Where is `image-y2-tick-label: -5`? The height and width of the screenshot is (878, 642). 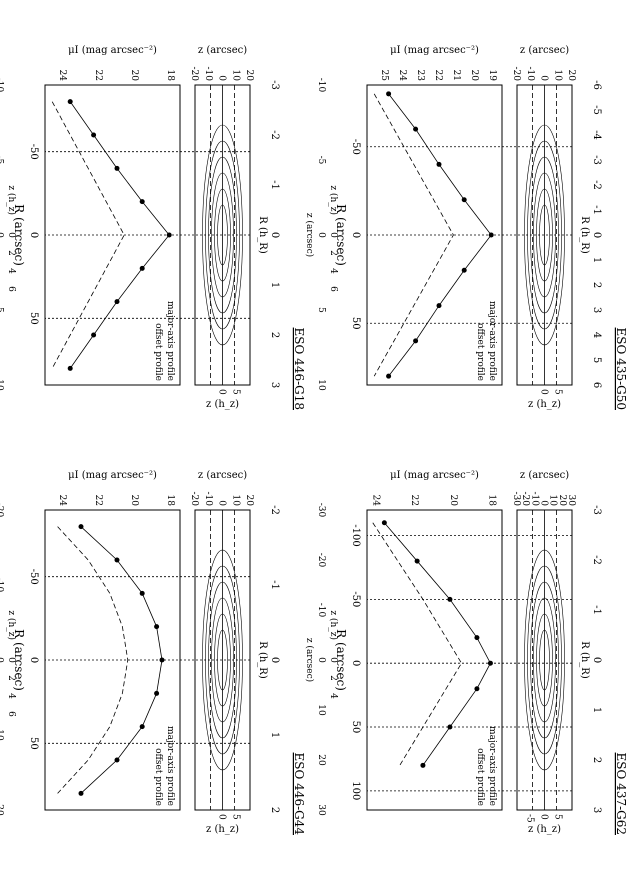 image-y2-tick-label: -5 is located at coordinates (530, 818).